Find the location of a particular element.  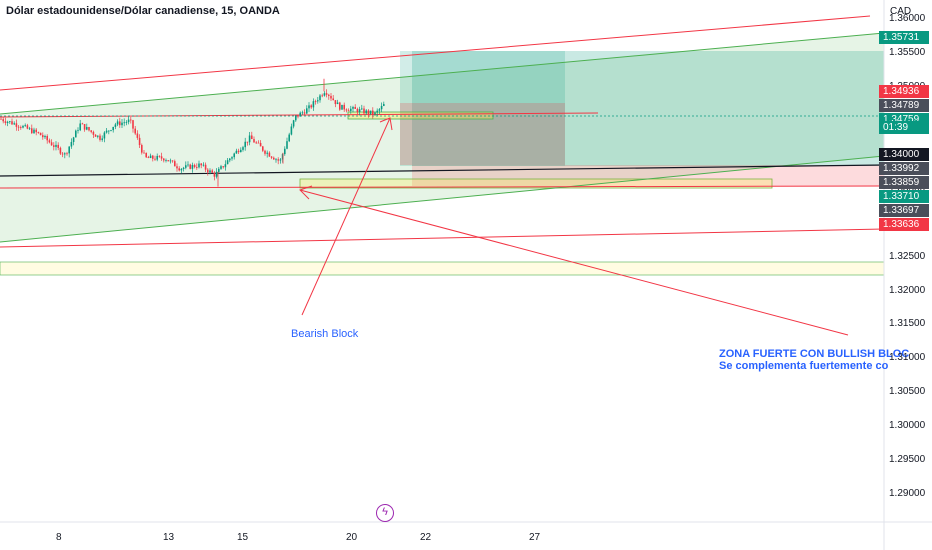

time-tick: 8 is located at coordinates (59, 537).